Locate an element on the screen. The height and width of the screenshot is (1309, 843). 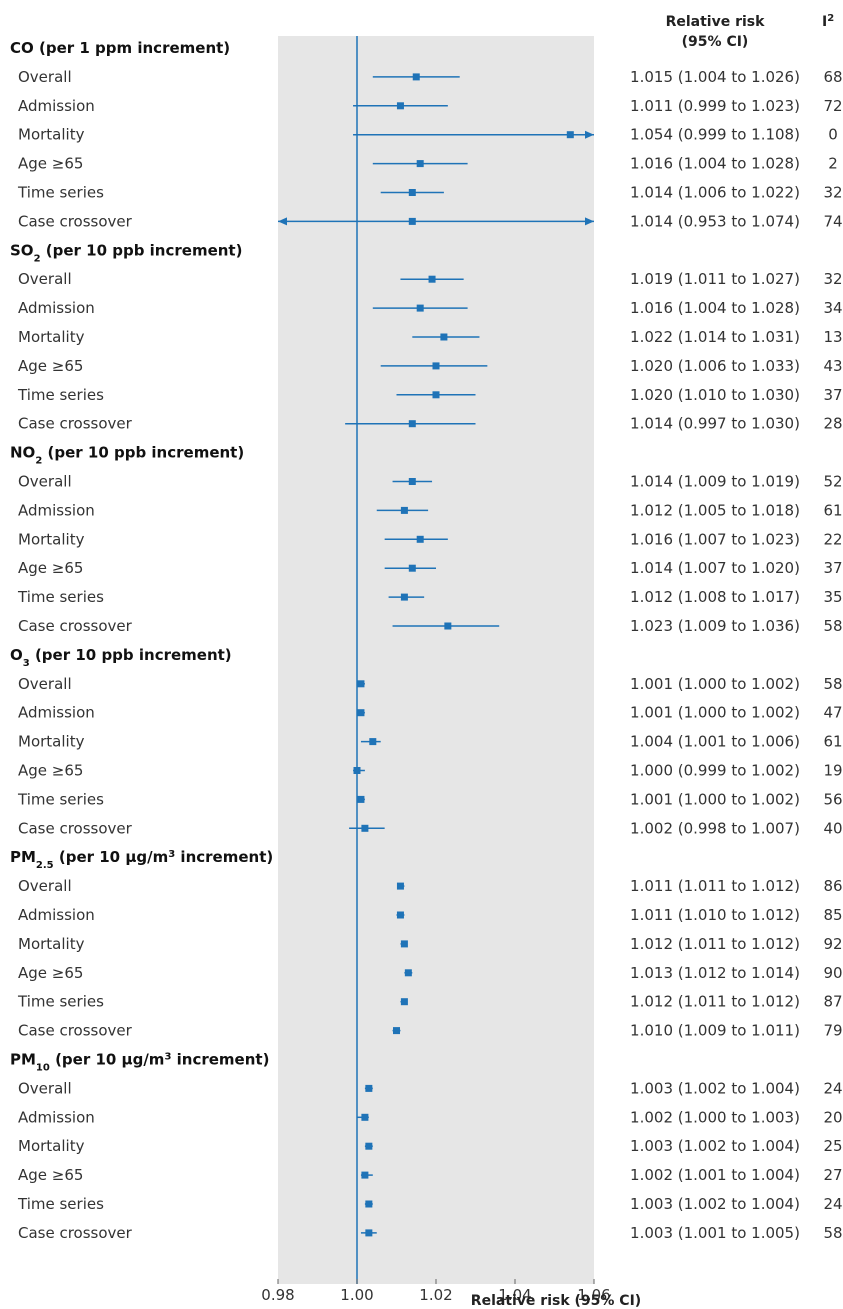
i2-value: 20 is located at coordinates (832, 1117).